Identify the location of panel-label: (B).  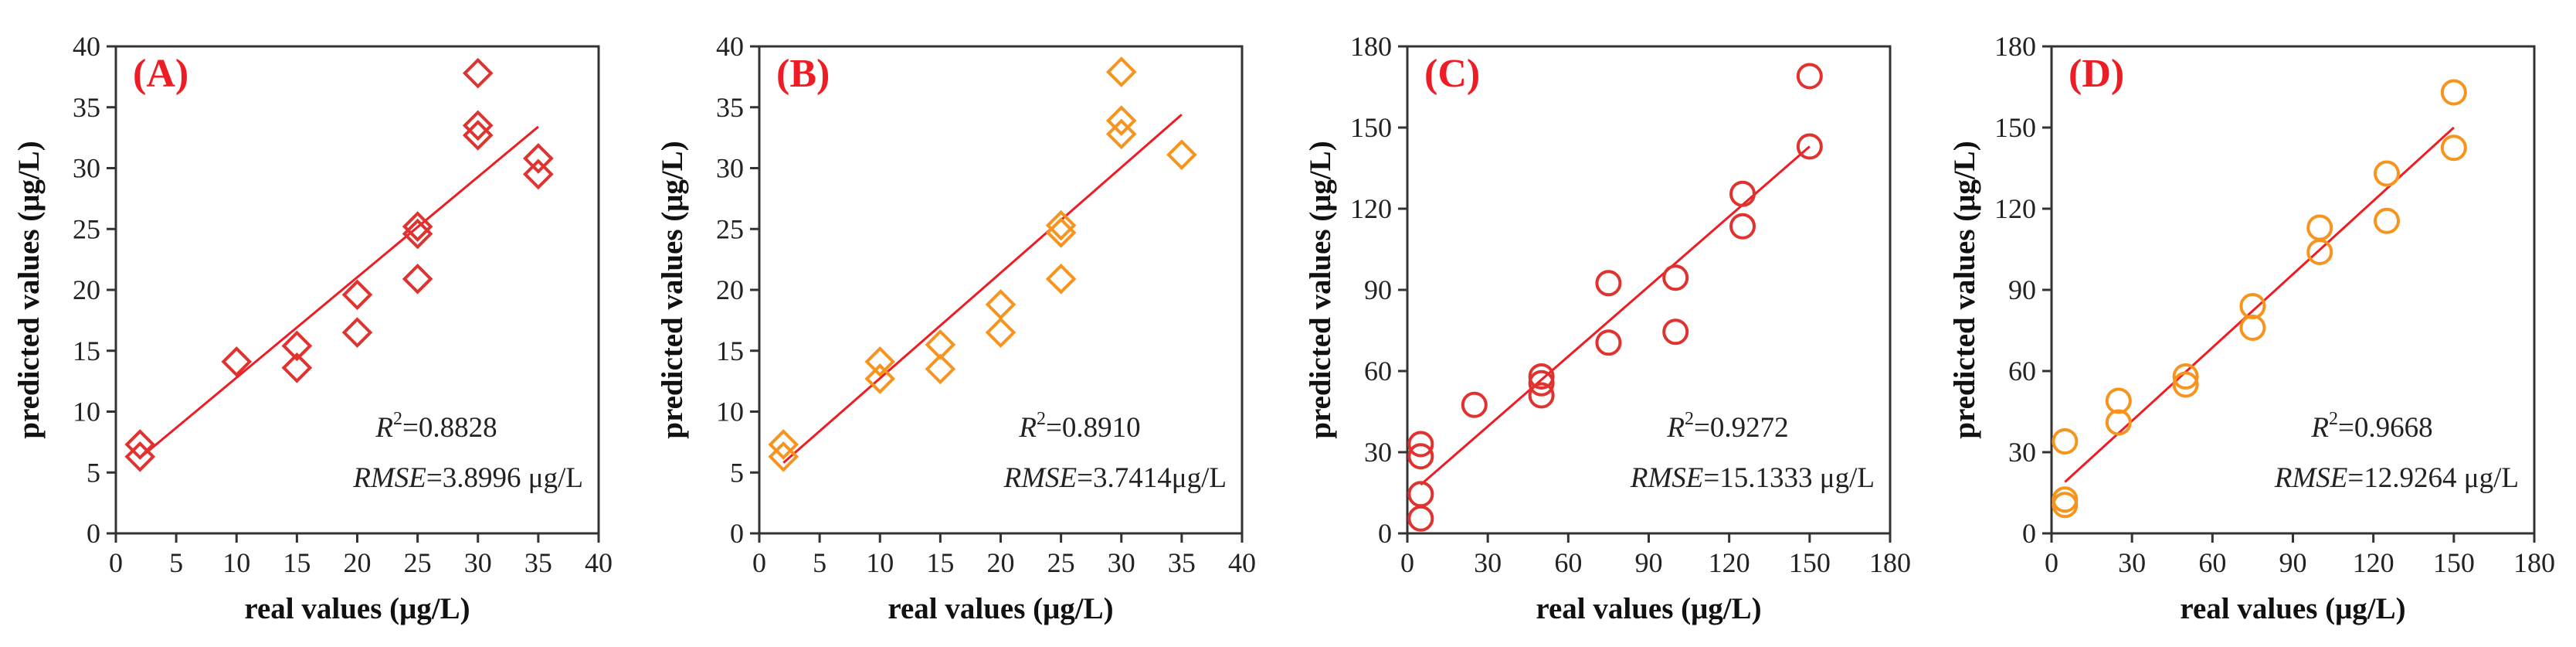
(803, 74).